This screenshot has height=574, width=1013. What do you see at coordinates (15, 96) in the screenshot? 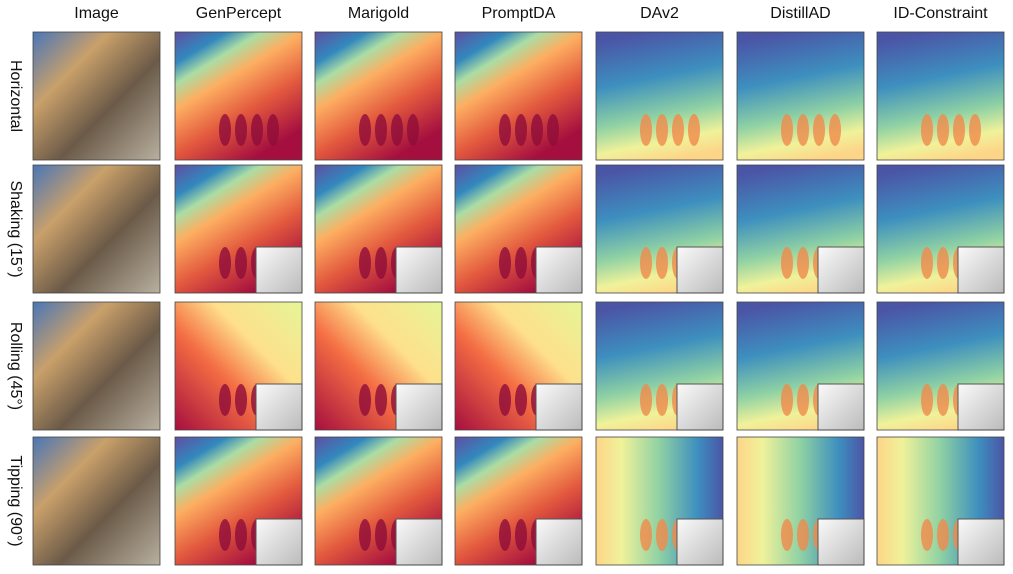
I see `row-label: Horizontal` at bounding box center [15, 96].